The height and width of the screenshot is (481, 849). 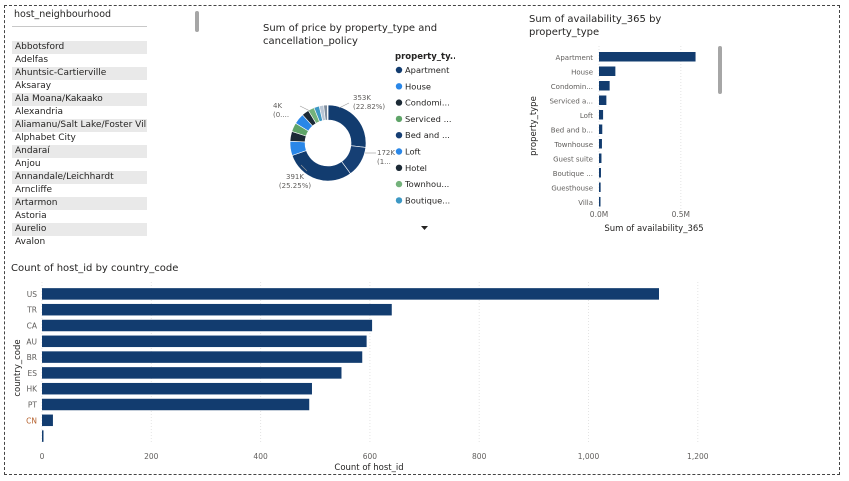 I want to click on scrollbar, so click(x=720, y=70).